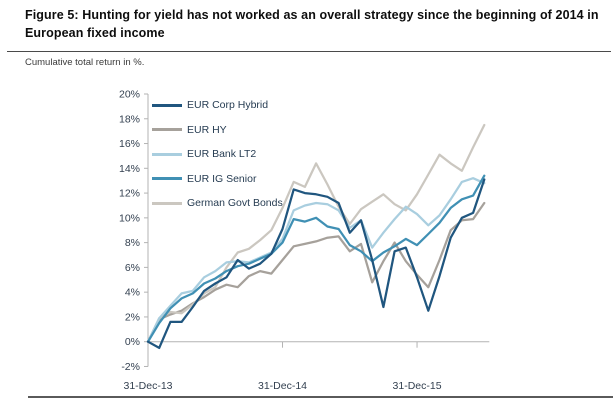  Describe the element at coordinates (132, 293) in the screenshot. I see `y-axis-label: 4%` at that location.